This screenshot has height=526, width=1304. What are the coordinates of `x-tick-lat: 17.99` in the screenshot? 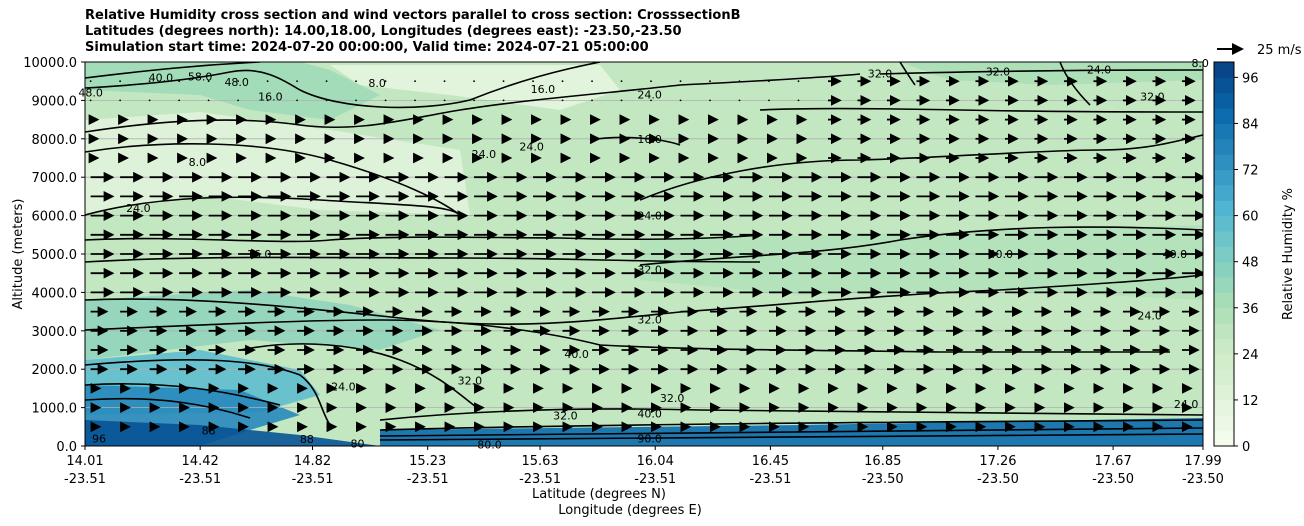 It's located at (1202, 461).